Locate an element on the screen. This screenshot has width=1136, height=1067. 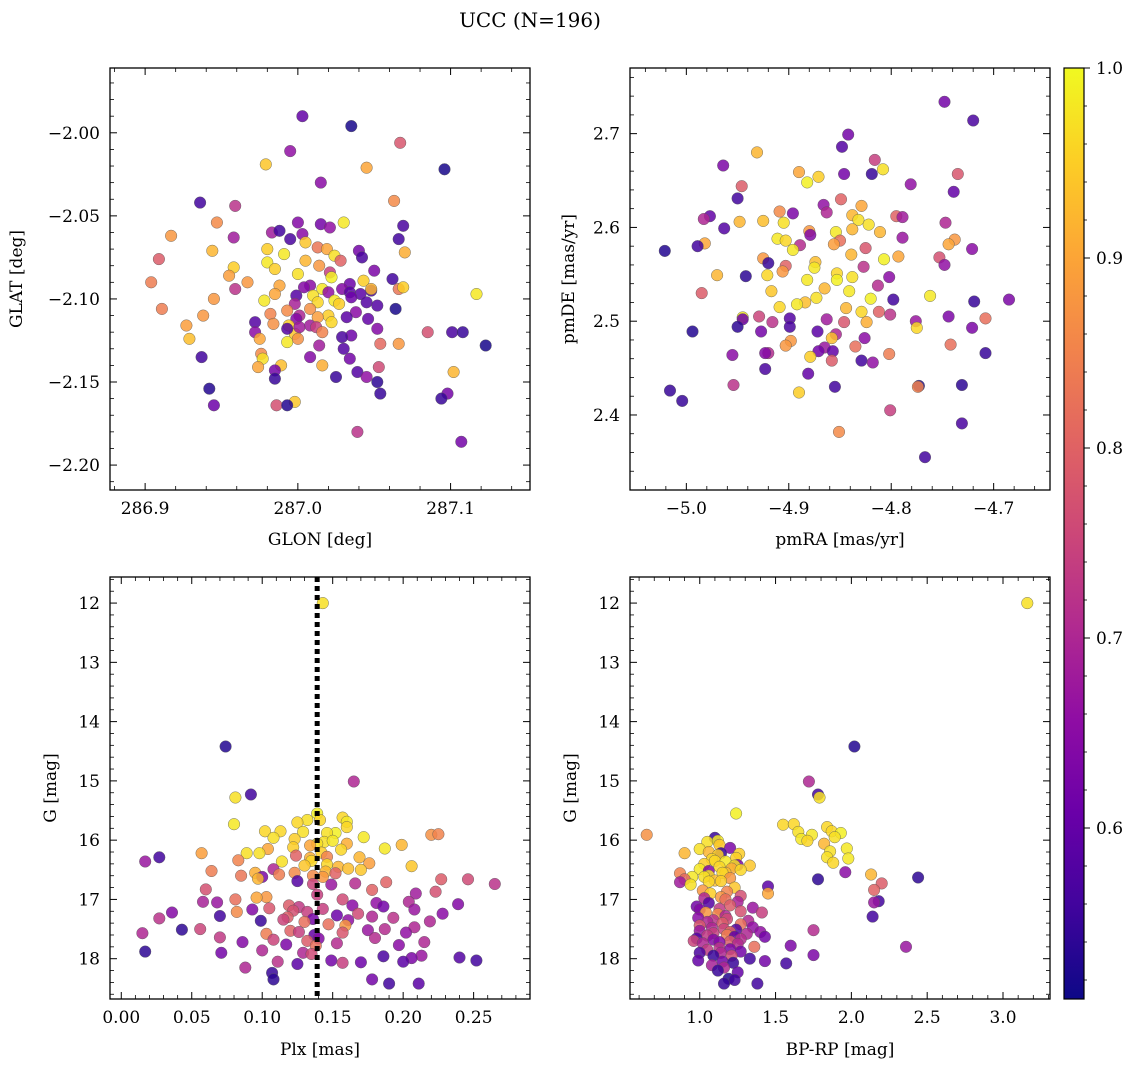
colorbar: 0.6 0.7 0.8 0.9 1.0 is located at coordinates (1093, 529).